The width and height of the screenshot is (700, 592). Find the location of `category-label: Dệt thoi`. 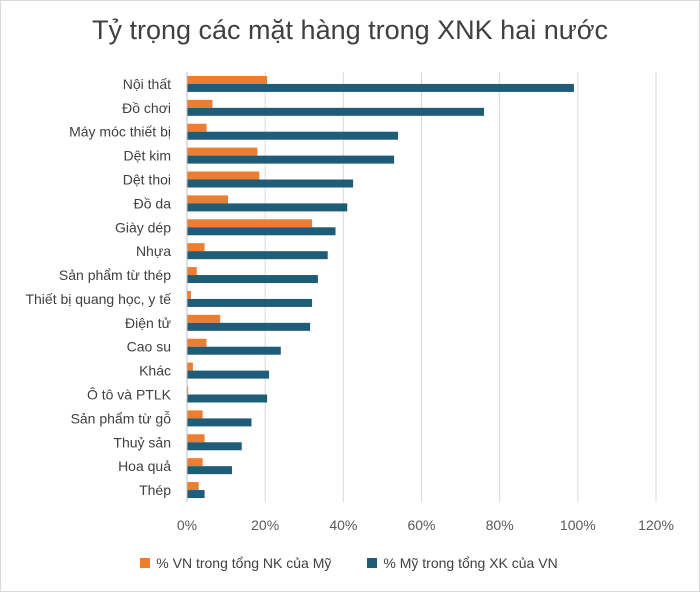

category-label: Dệt thoi is located at coordinates (147, 180).